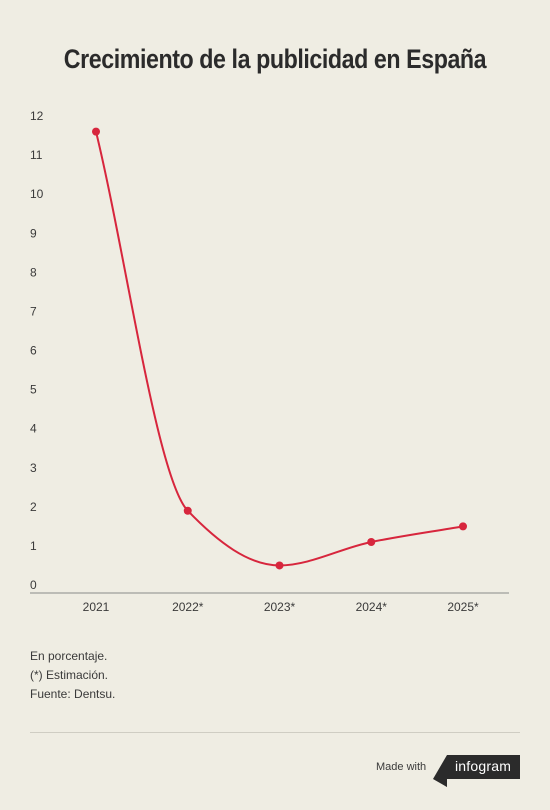 The height and width of the screenshot is (810, 550). What do you see at coordinates (33, 272) in the screenshot?
I see `y-tick-label: 8` at bounding box center [33, 272].